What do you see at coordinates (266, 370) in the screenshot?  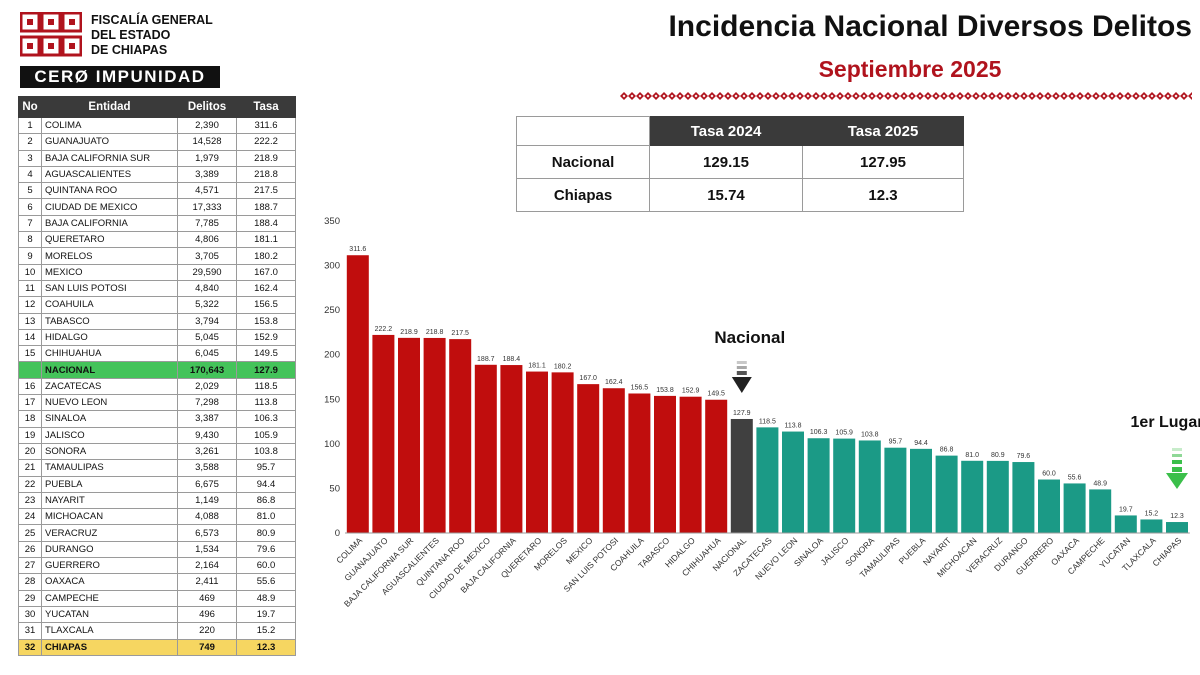 I see `cell-tasa: 127.9` at bounding box center [266, 370].